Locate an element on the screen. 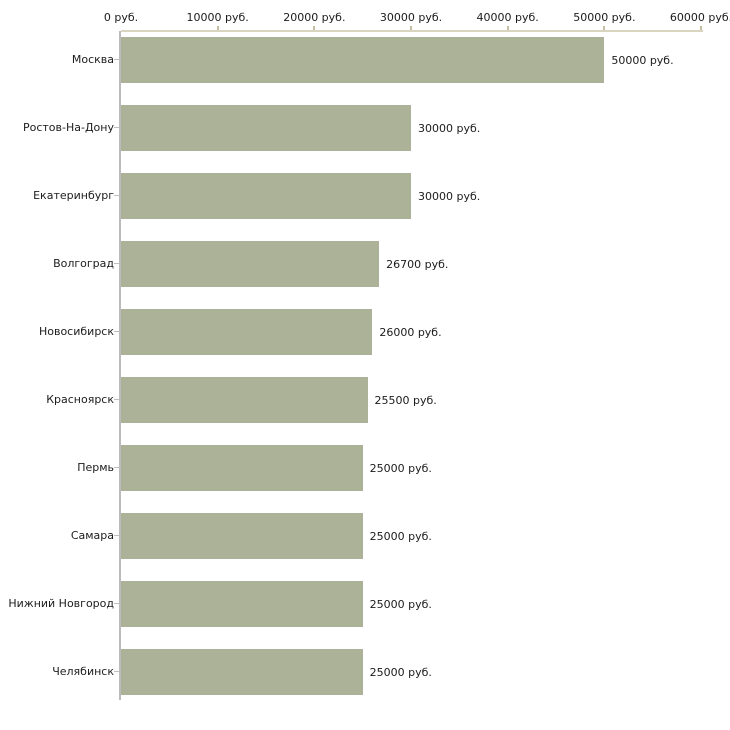  bar-row-ekaterinburg: Екатеринбург 30000 руб. is located at coordinates (365, 196).